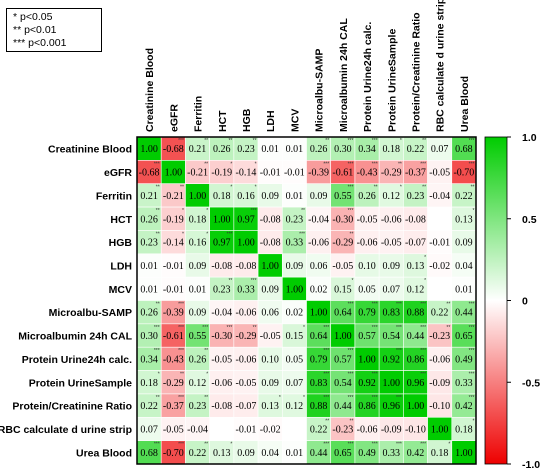 This screenshot has width=550, height=470. What do you see at coordinates (529, 220) in the screenshot?
I see `colorbar-tick-label: 0.5` at bounding box center [529, 220].